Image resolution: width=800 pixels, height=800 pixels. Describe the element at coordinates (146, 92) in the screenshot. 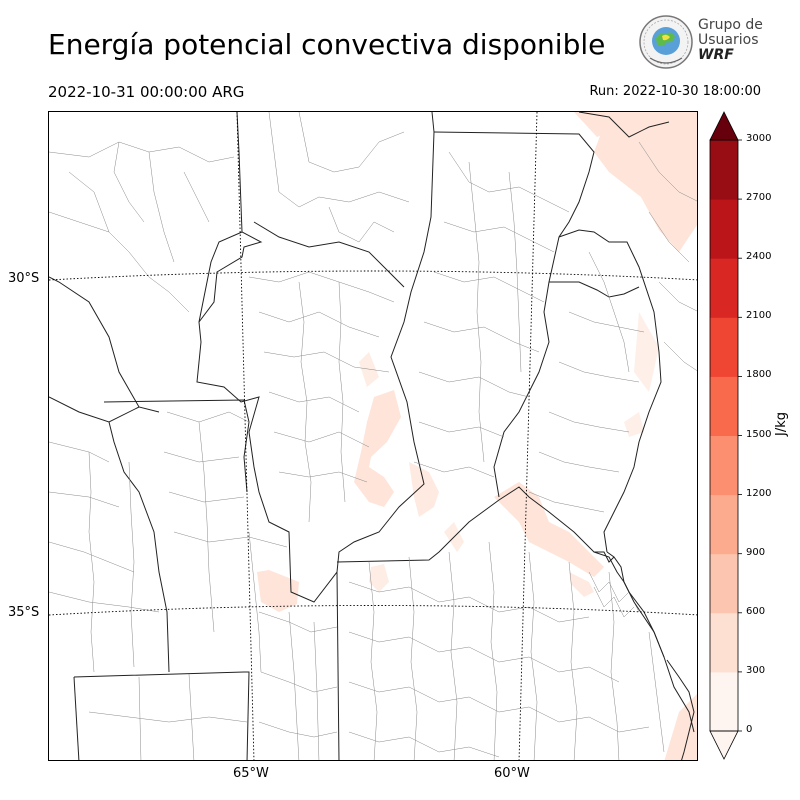

I see `valid-time: 2022-10-31 00:00:00 ARG` at that location.